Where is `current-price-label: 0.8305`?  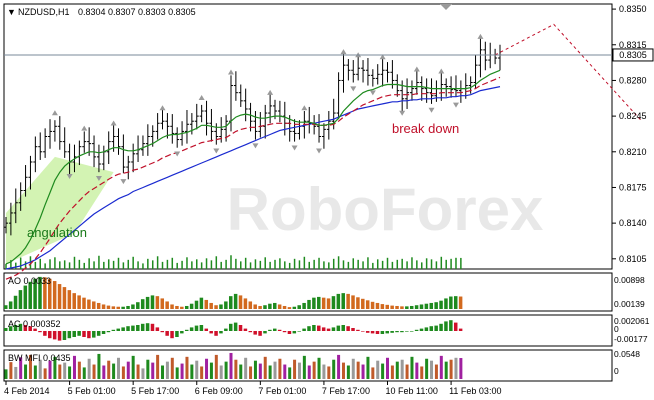
current-price-label: 0.8305 is located at coordinates (633, 55).